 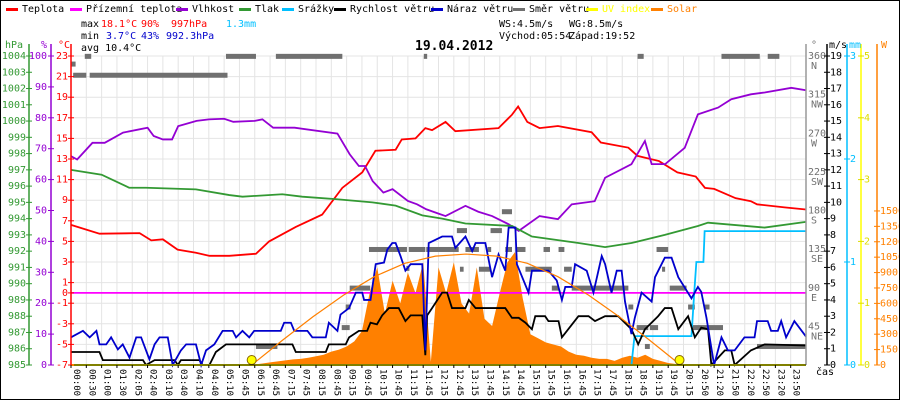 I want to click on legend-item-humidity: Vlhkost, so click(x=205, y=10).